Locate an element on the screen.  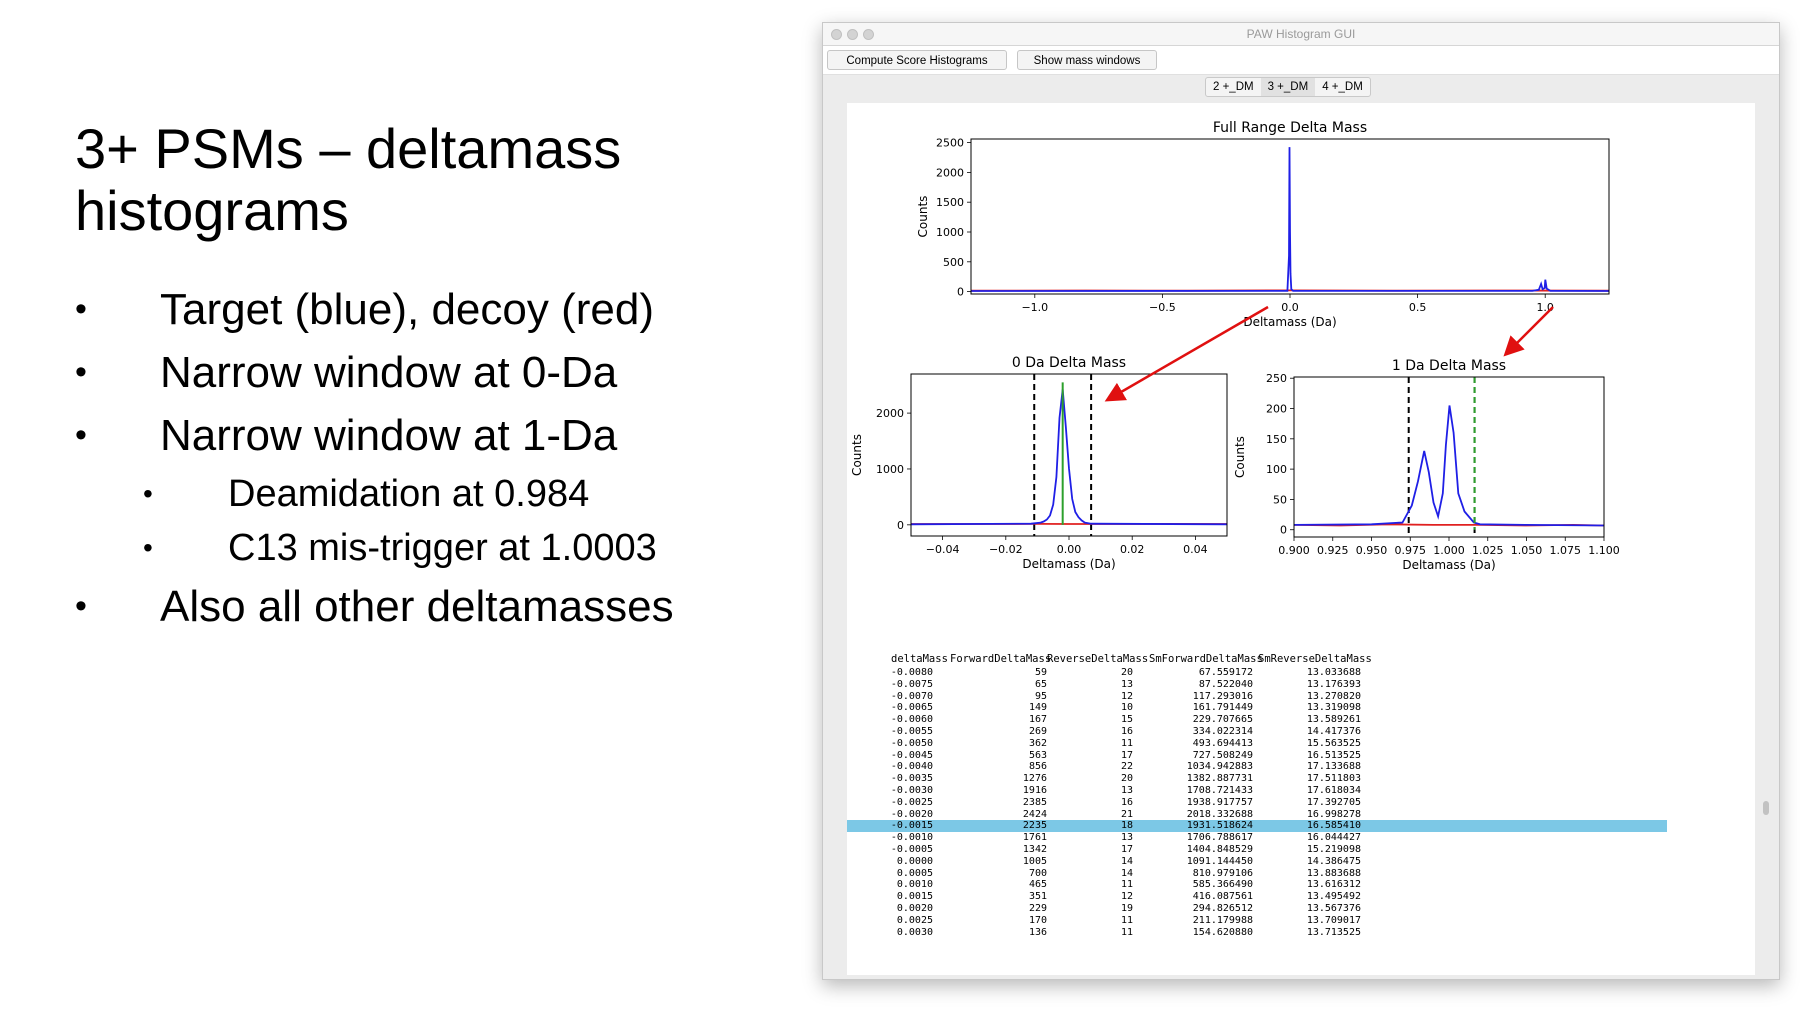
table-cell: 0.0015 is located at coordinates (914, 897).